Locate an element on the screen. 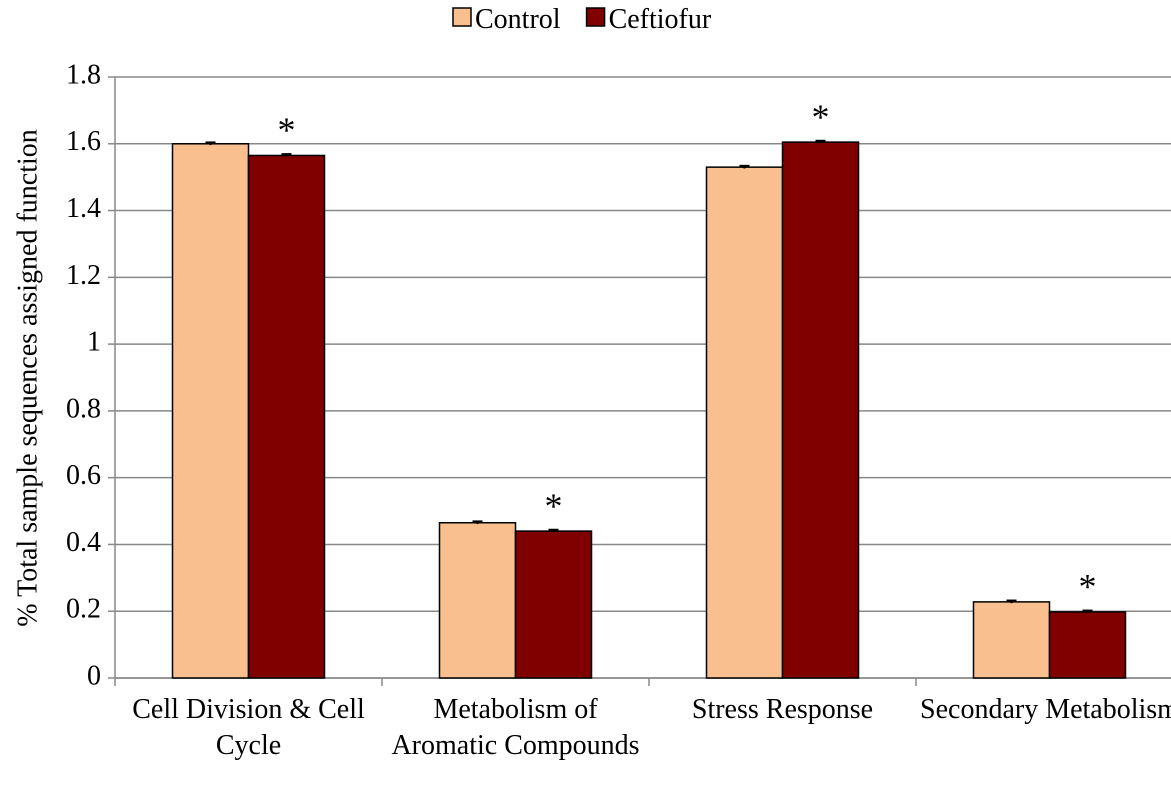 This screenshot has width=1171, height=805. y-tick-label: 0.6 is located at coordinates (83, 475).